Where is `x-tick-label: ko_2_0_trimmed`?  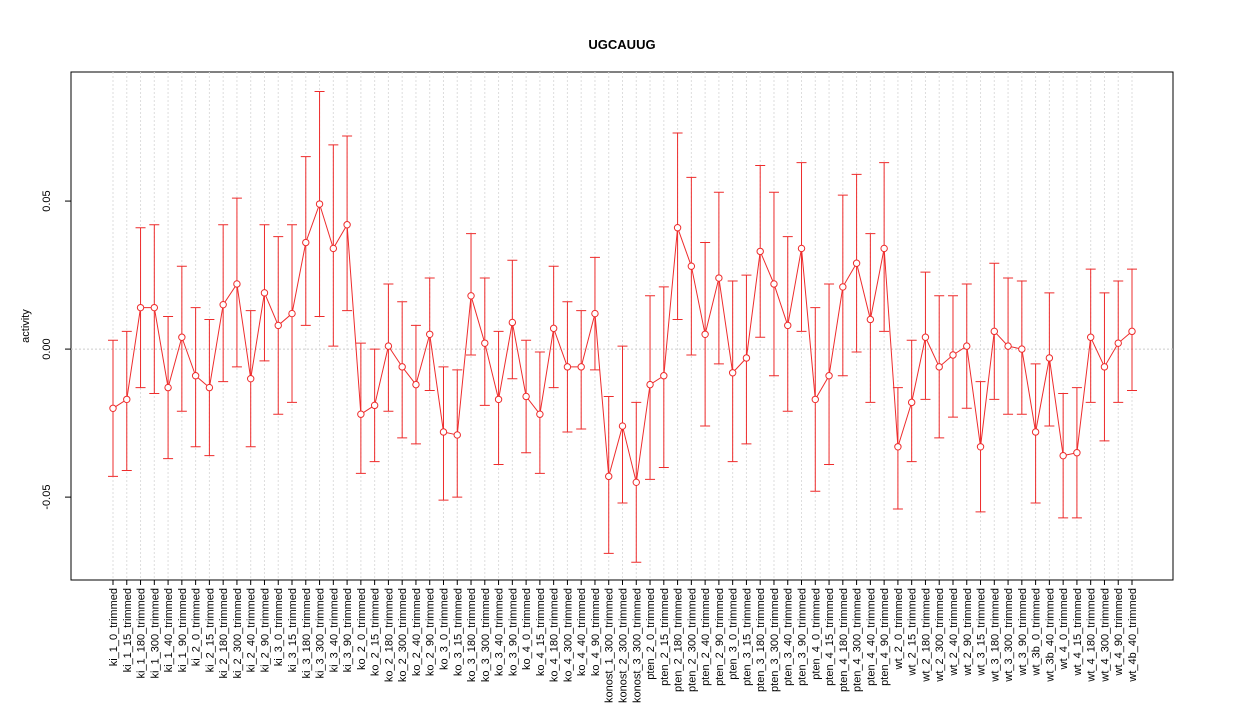
x-tick-label: ko_2_0_trimmed is located at coordinates (362, 629).